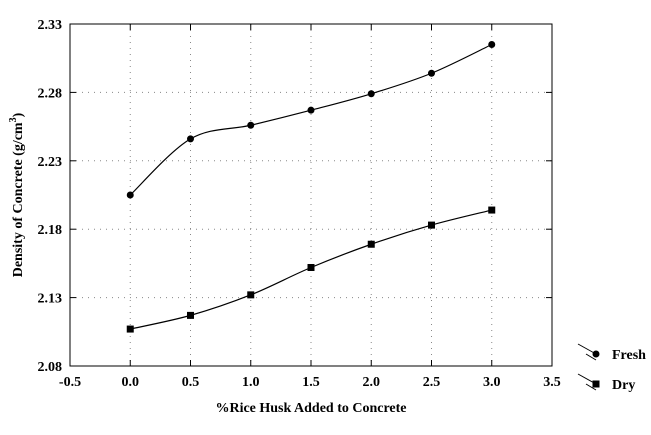 The height and width of the screenshot is (435, 651). Describe the element at coordinates (432, 382) in the screenshot. I see `x-tick-label: 2.5` at that location.